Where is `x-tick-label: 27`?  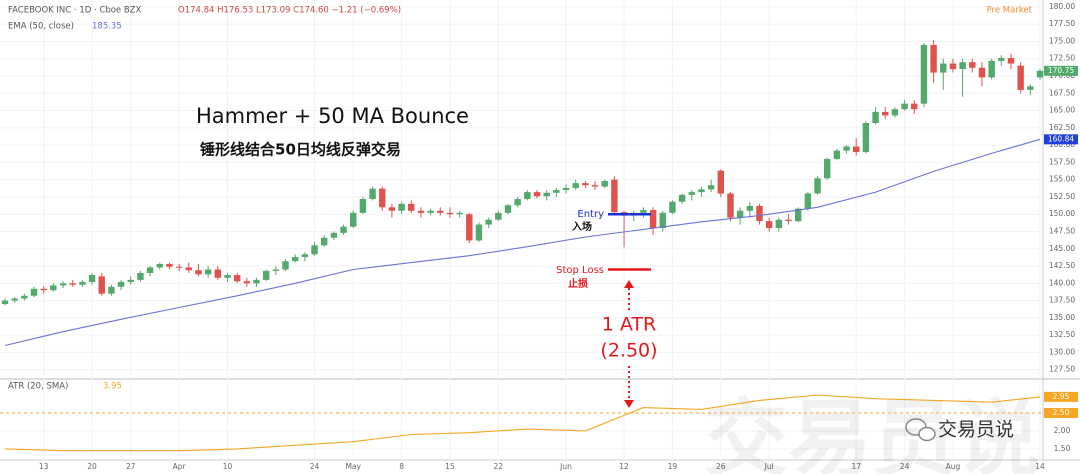
x-tick-label: 27 is located at coordinates (131, 466).